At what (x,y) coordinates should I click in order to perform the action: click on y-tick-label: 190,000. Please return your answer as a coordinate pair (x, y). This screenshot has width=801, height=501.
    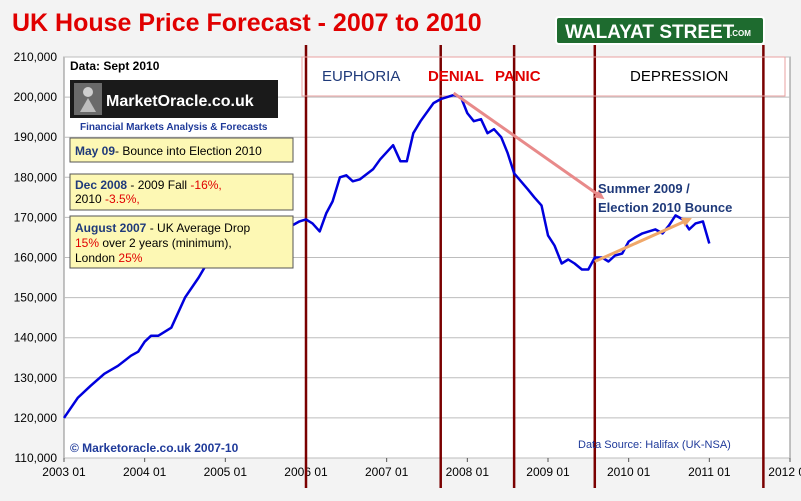
    Looking at the image, I should click on (36, 137).